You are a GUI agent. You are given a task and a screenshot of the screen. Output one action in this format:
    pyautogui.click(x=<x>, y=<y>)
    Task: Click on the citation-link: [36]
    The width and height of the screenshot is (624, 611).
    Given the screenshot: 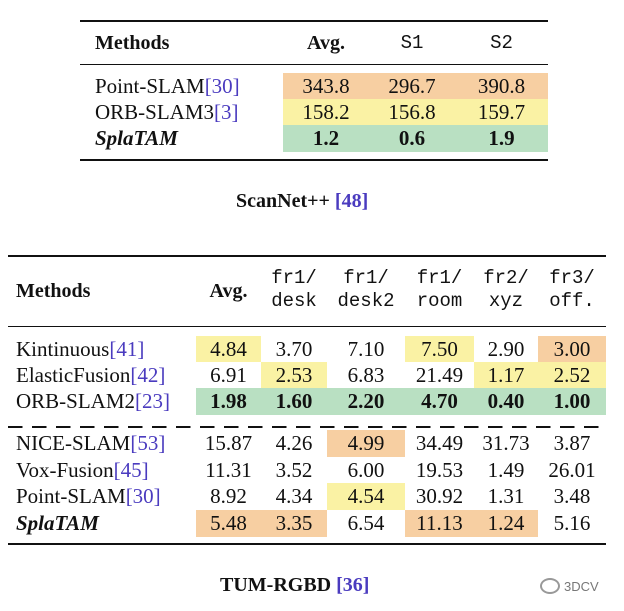 What is the action you would take?
    pyautogui.click(x=353, y=585)
    